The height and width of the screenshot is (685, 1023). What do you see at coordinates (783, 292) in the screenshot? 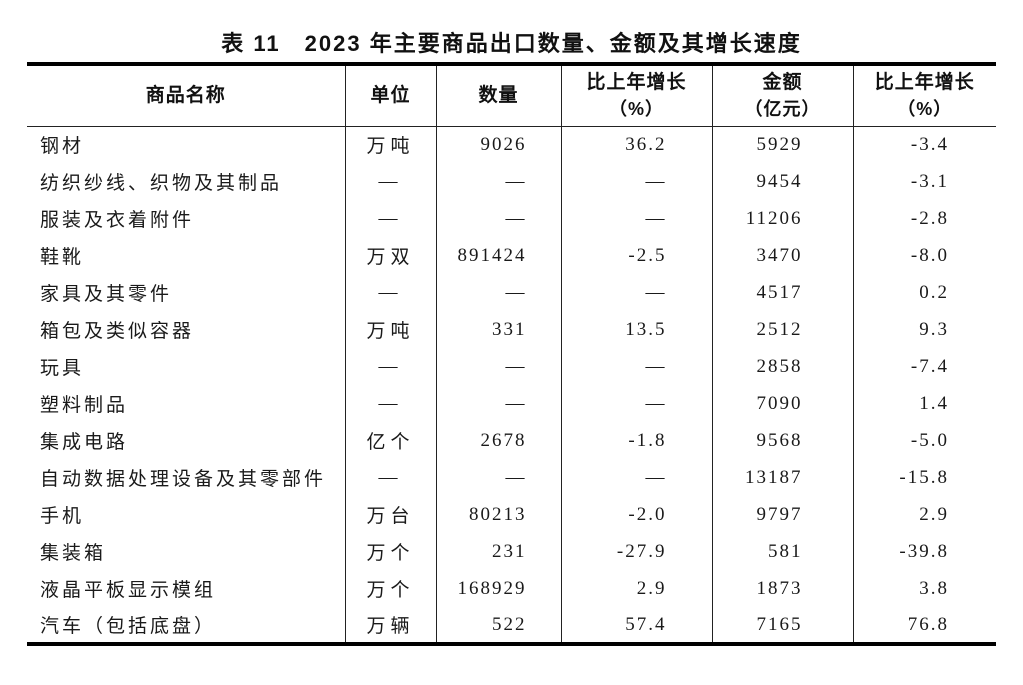
I see `cell-value: 4517` at bounding box center [783, 292].